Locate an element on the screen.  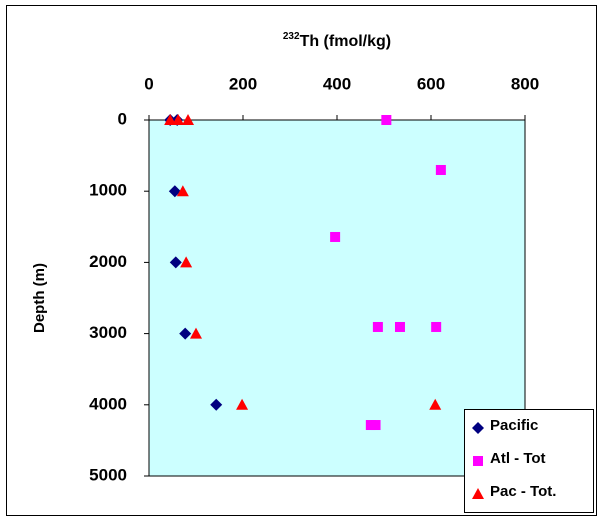
y-tick-label: 4000 is located at coordinates (108, 403).